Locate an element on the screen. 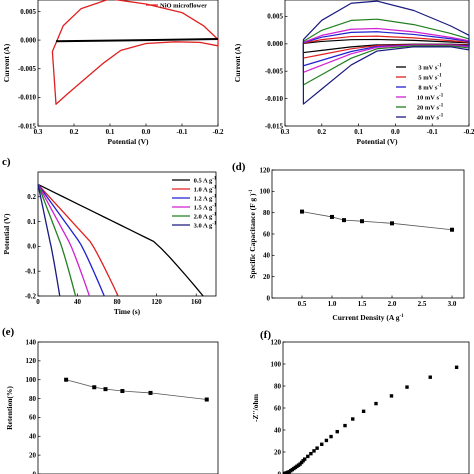 The height and width of the screenshot is (474, 474). panel-a-x-tick-label: 0.3 is located at coordinates (38, 132).